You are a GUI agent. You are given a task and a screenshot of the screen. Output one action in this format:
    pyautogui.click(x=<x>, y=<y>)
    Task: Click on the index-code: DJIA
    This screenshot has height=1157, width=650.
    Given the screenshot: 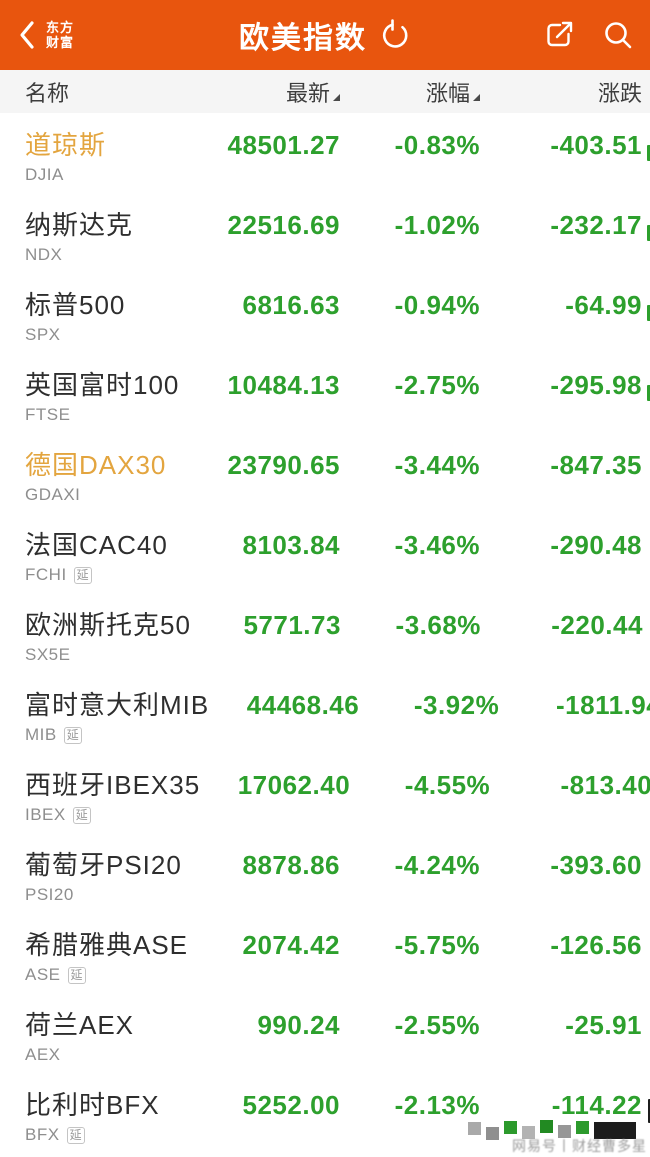 What is the action you would take?
    pyautogui.click(x=44, y=174)
    